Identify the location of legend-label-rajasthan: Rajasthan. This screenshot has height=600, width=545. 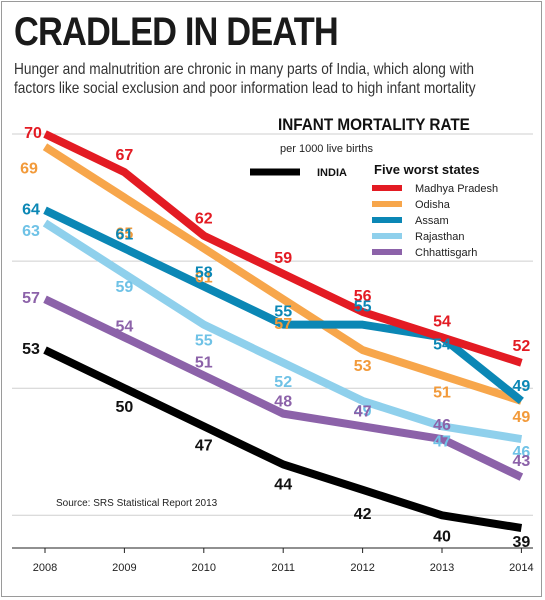
(440, 237).